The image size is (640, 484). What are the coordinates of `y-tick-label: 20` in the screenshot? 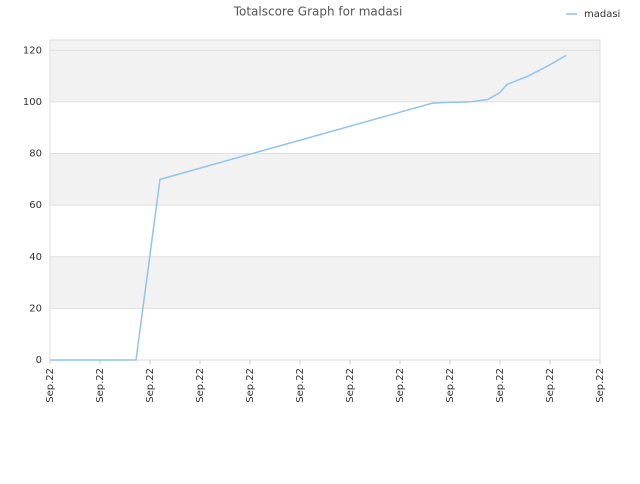 It's located at (35, 308).